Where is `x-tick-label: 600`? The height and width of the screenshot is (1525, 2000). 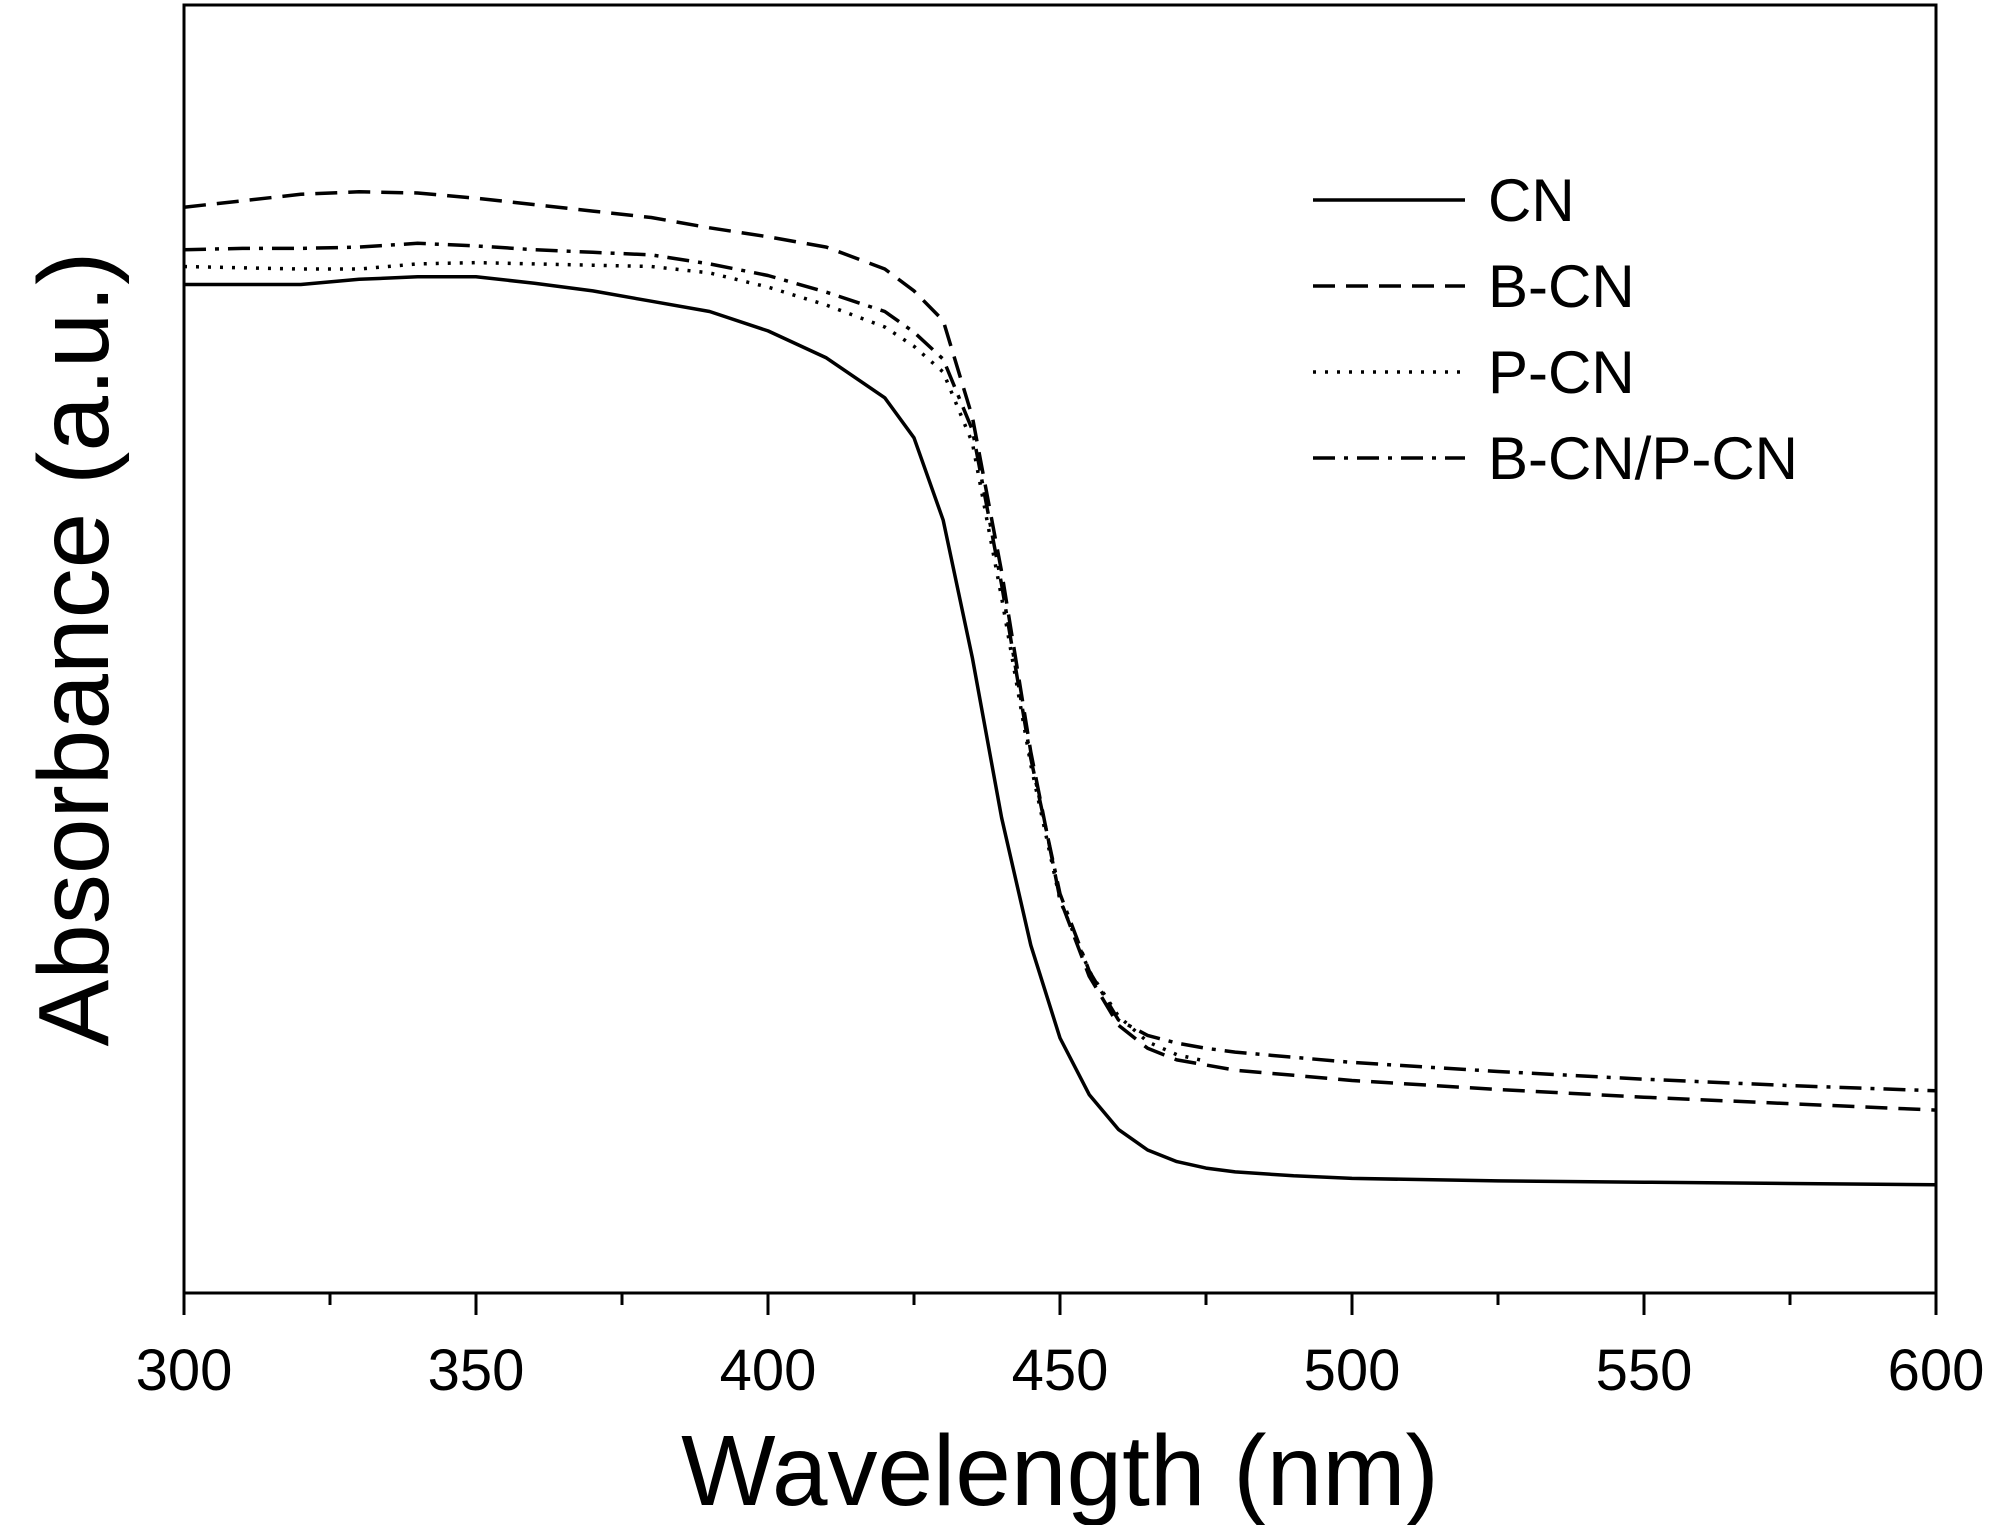 x-tick-label: 600 is located at coordinates (1936, 1370).